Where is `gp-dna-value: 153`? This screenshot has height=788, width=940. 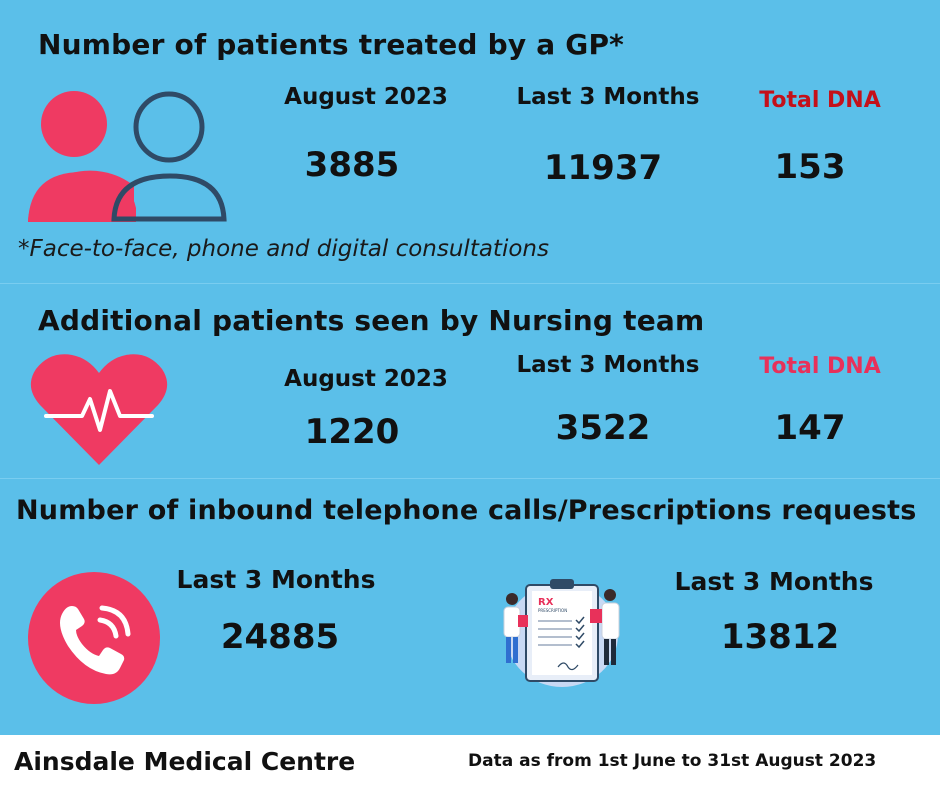
gp-dna-value: 153 is located at coordinates (810, 167).